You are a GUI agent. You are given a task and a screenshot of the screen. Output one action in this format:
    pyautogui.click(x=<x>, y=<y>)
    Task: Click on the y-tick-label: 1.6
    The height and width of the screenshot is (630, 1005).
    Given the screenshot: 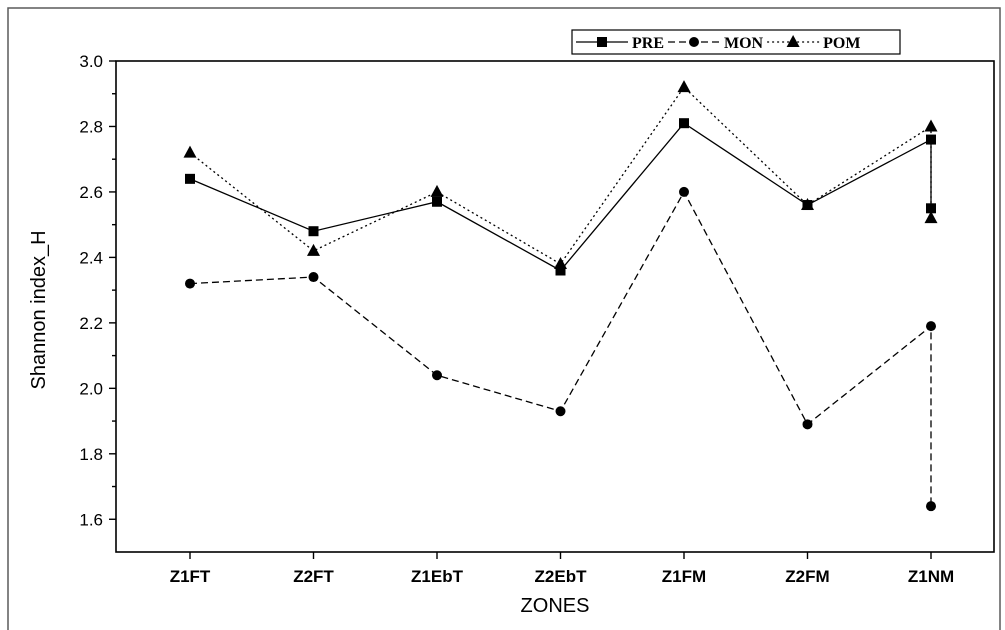 What is the action you would take?
    pyautogui.click(x=91, y=519)
    